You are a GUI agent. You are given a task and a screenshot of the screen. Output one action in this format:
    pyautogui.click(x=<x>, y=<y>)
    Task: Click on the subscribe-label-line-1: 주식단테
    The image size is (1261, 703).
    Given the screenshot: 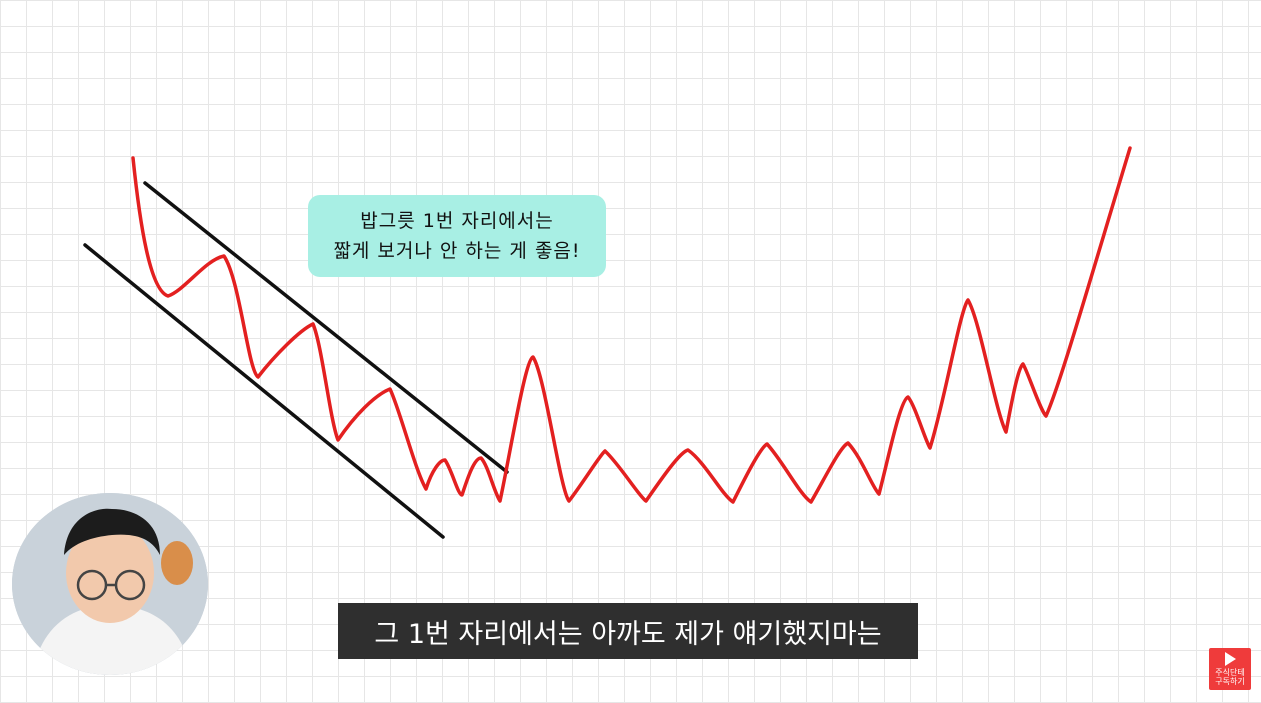 What is the action you would take?
    pyautogui.click(x=1230, y=672)
    